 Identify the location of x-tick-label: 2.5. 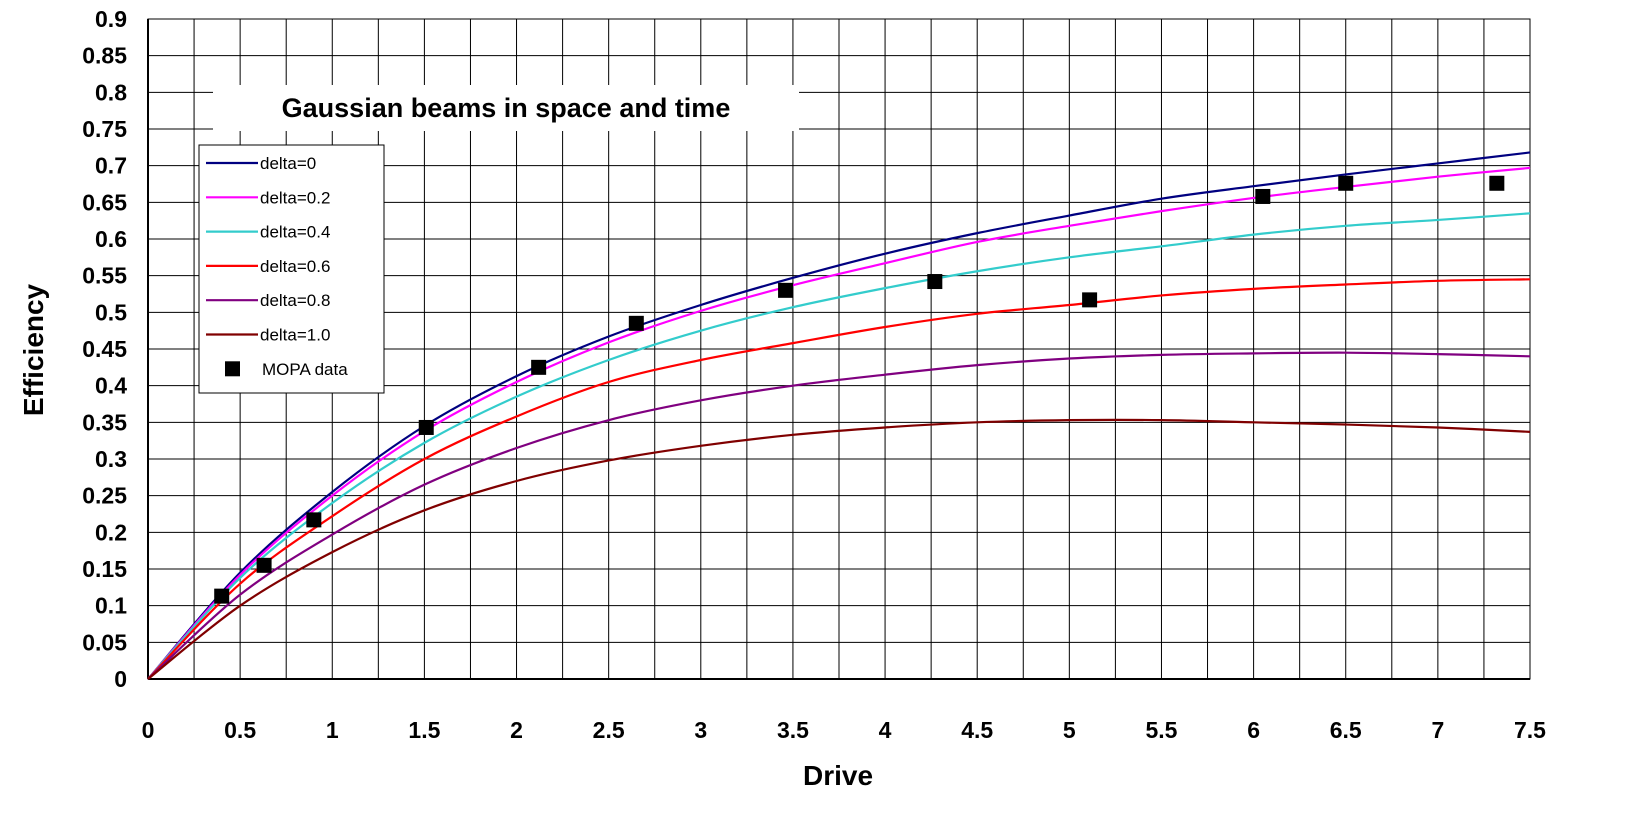
(609, 730).